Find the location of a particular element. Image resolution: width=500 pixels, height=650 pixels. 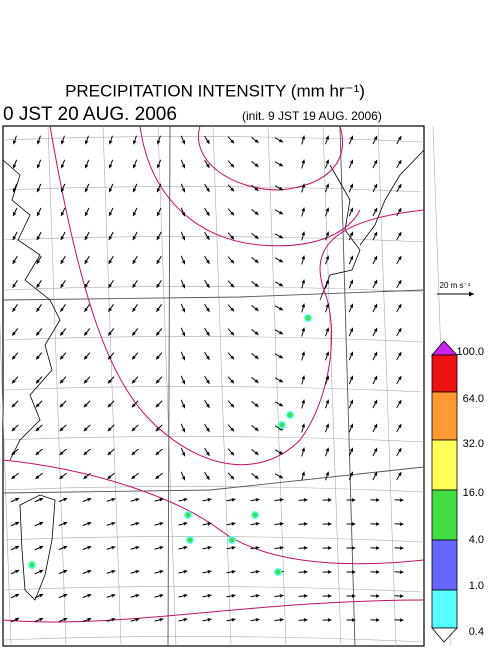

isobar is located at coordinates (250, 186).